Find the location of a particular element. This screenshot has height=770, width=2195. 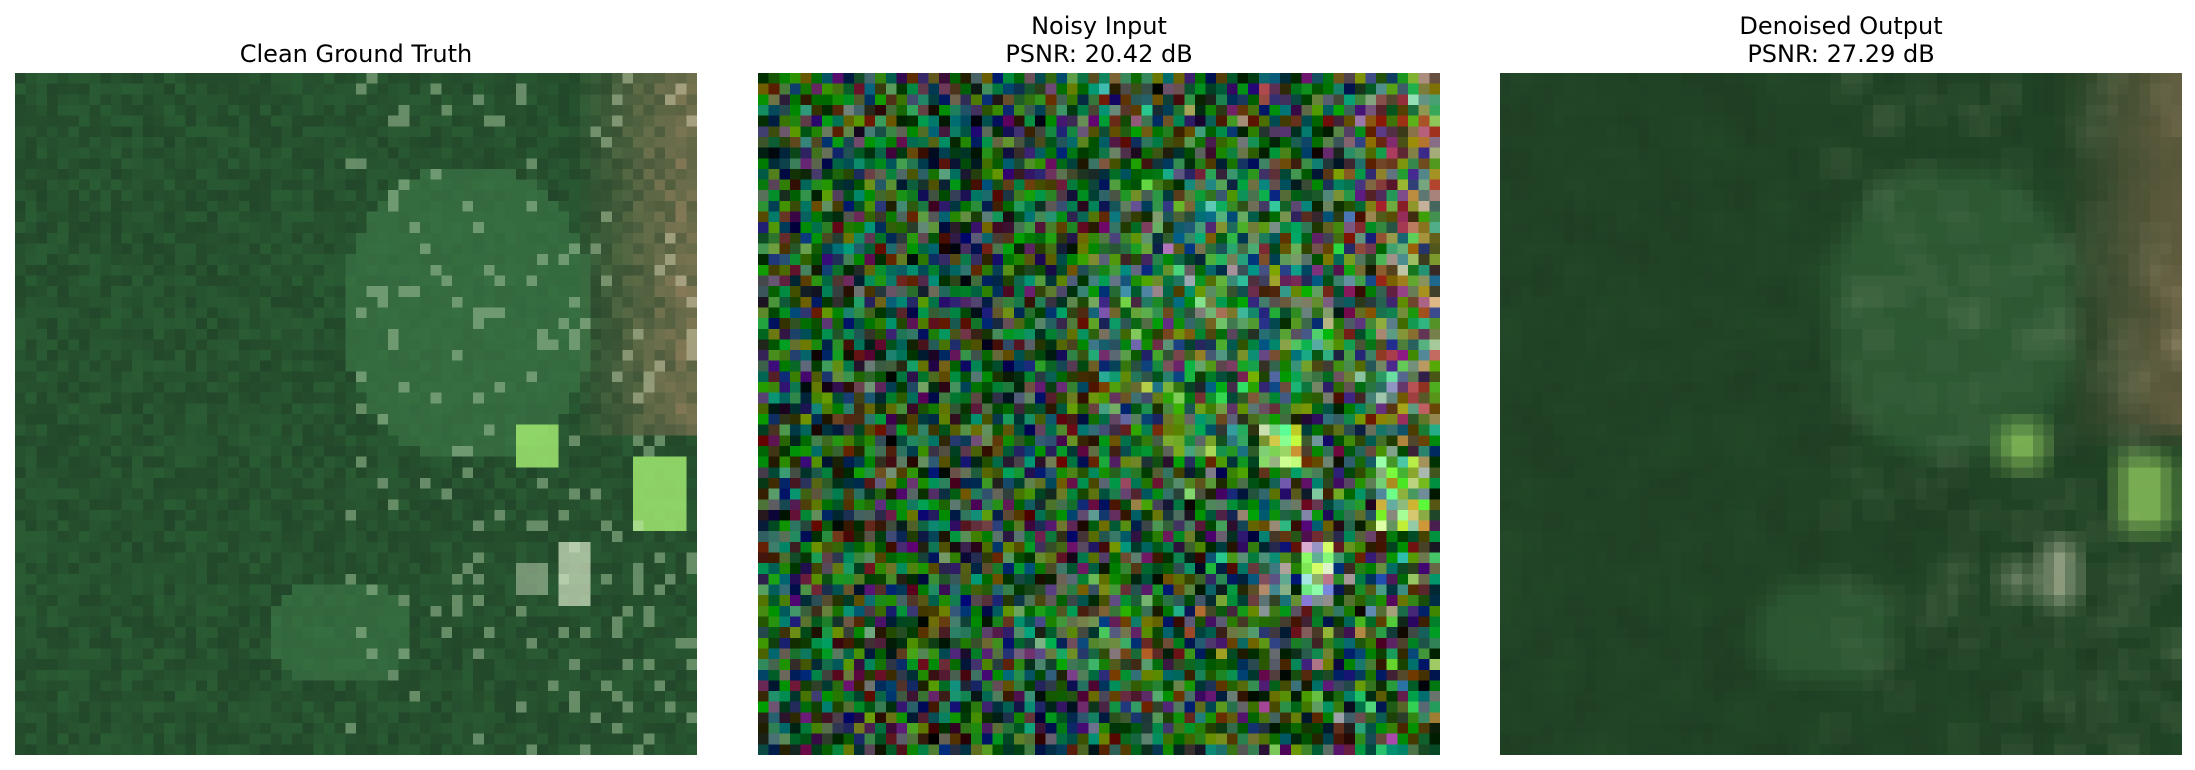

panel-title-clean: Clean Ground Truth is located at coordinates (356, 38).